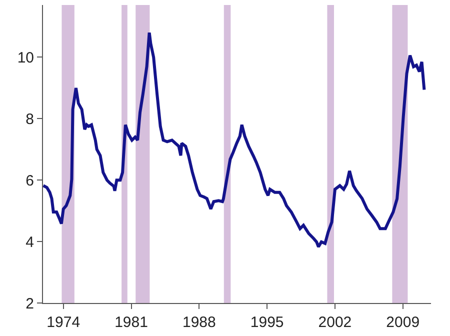 This screenshot has height=336, width=450. What do you see at coordinates (30, 242) in the screenshot?
I see `y-tick-label: 4` at bounding box center [30, 242].